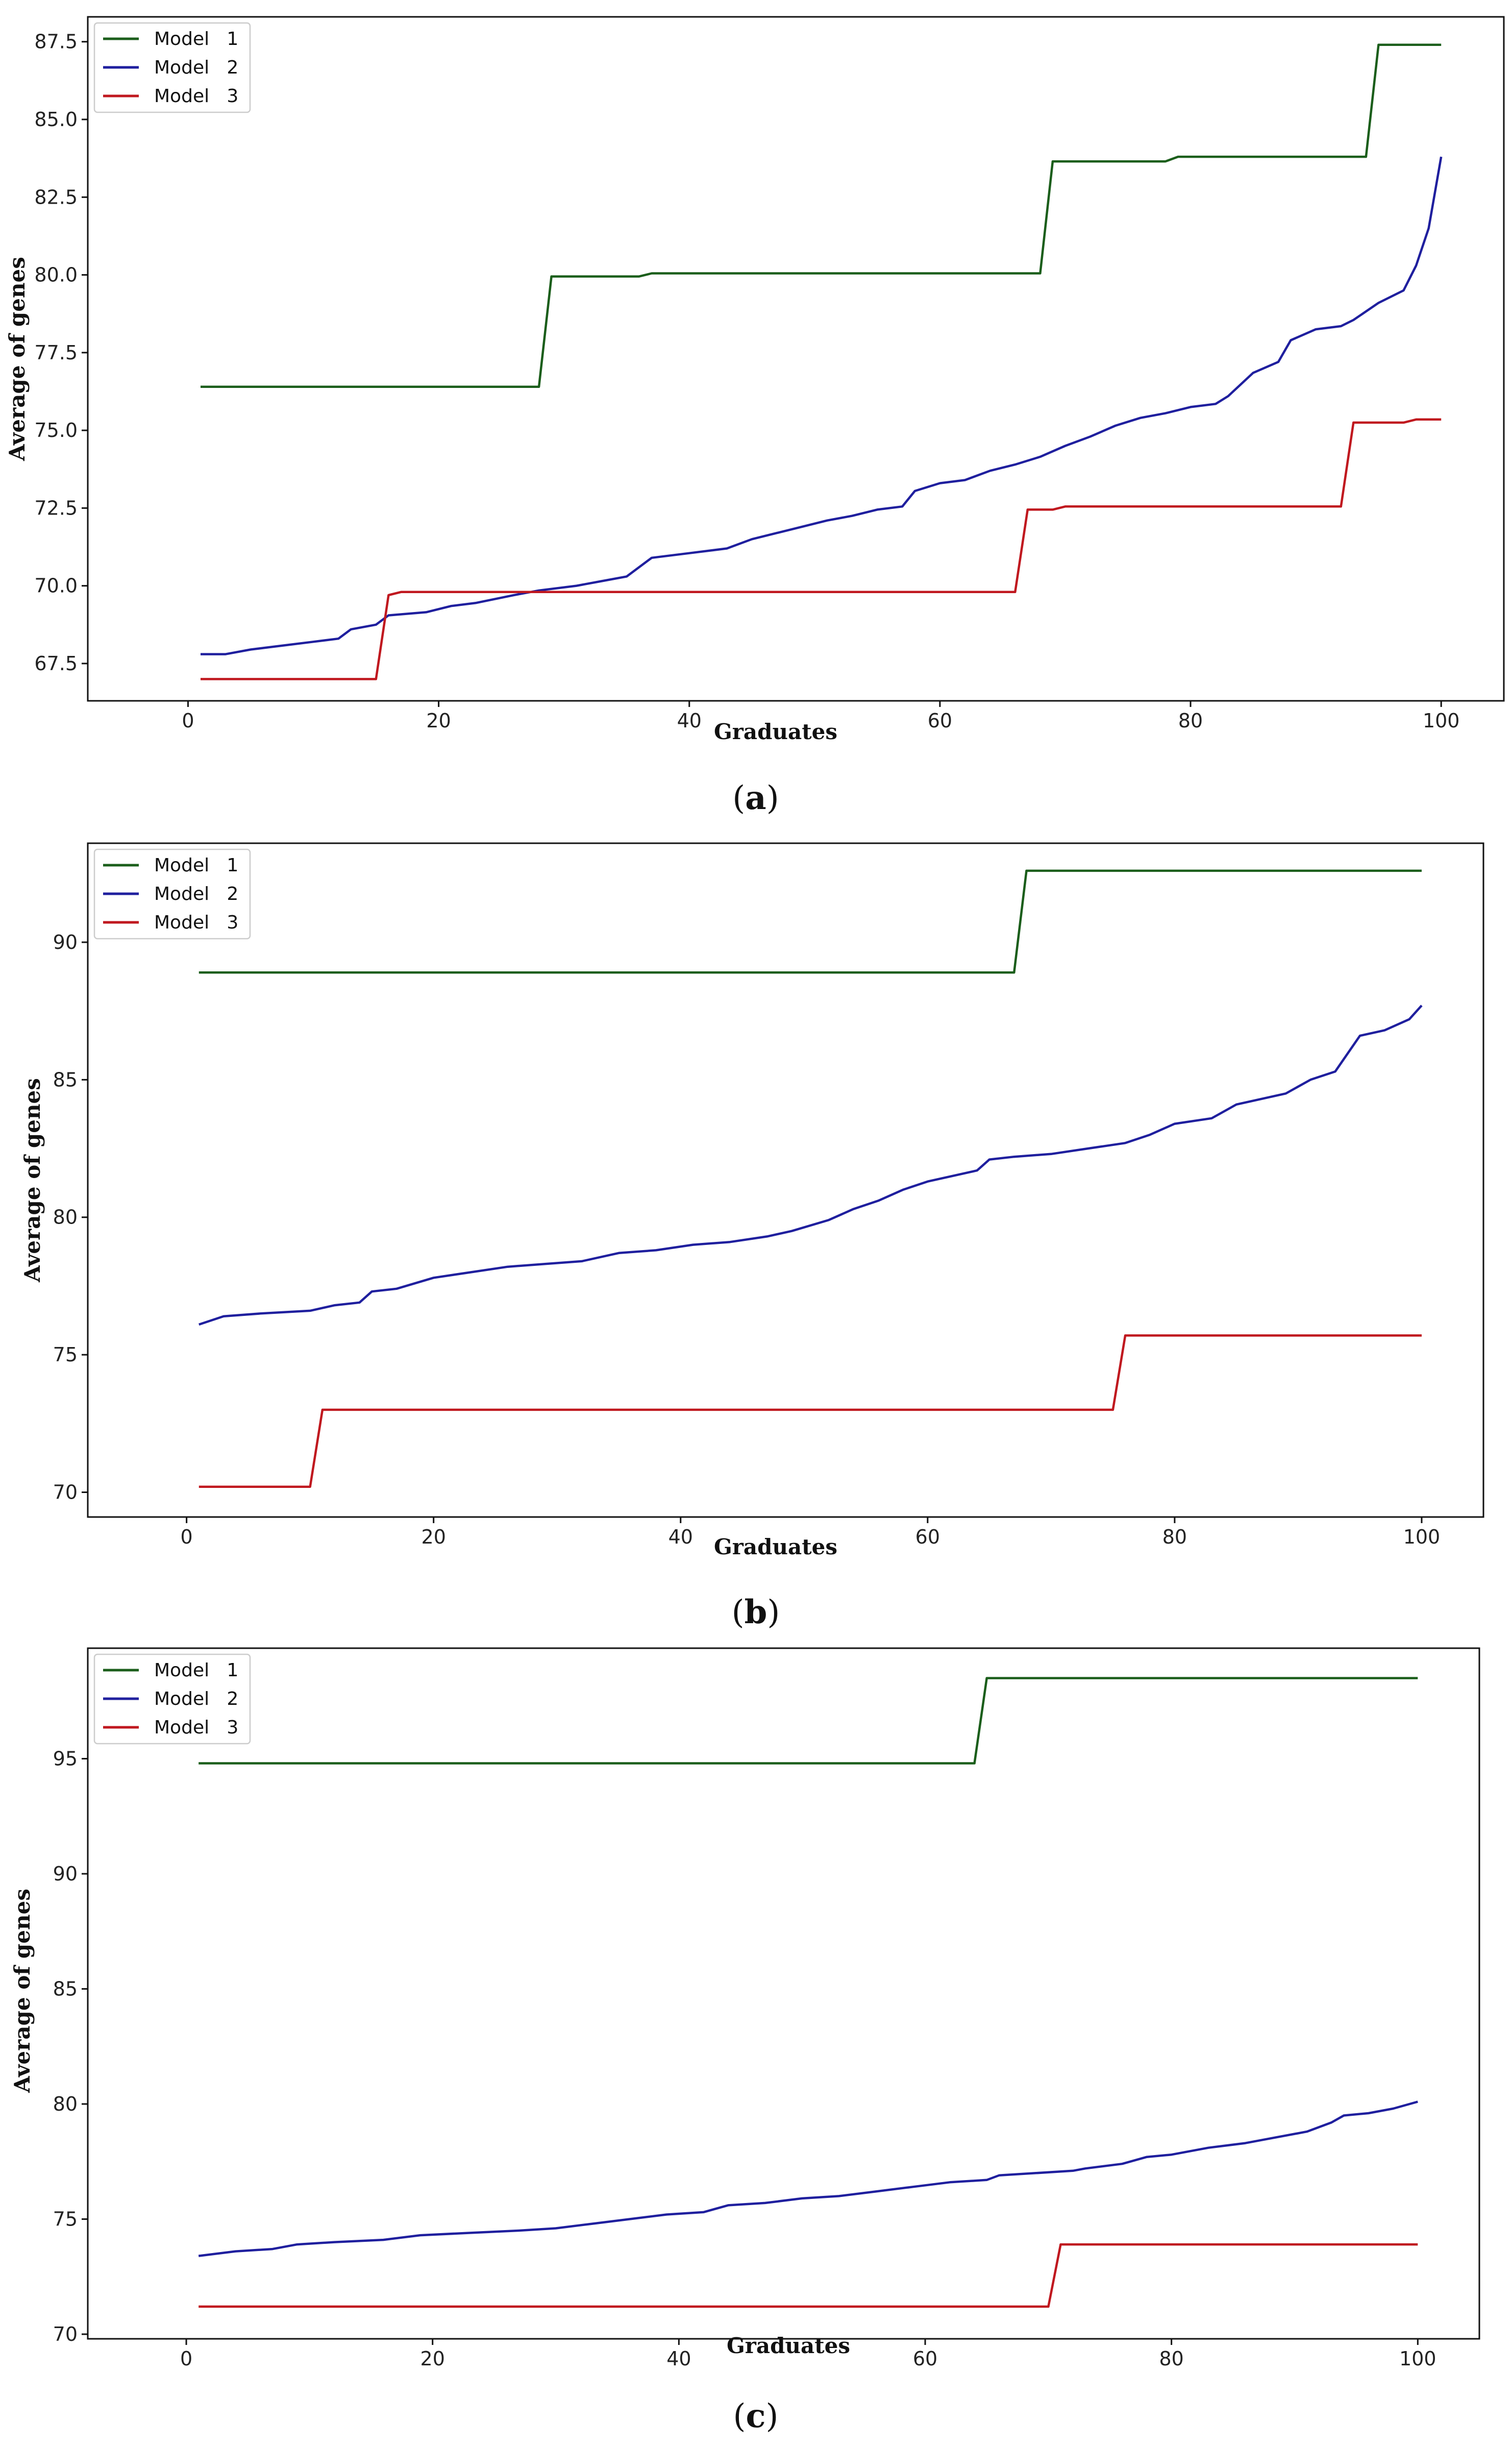 Image resolution: width=1512 pixels, height=2446 pixels. I want to click on caption-letter: c, so click(756, 2416).